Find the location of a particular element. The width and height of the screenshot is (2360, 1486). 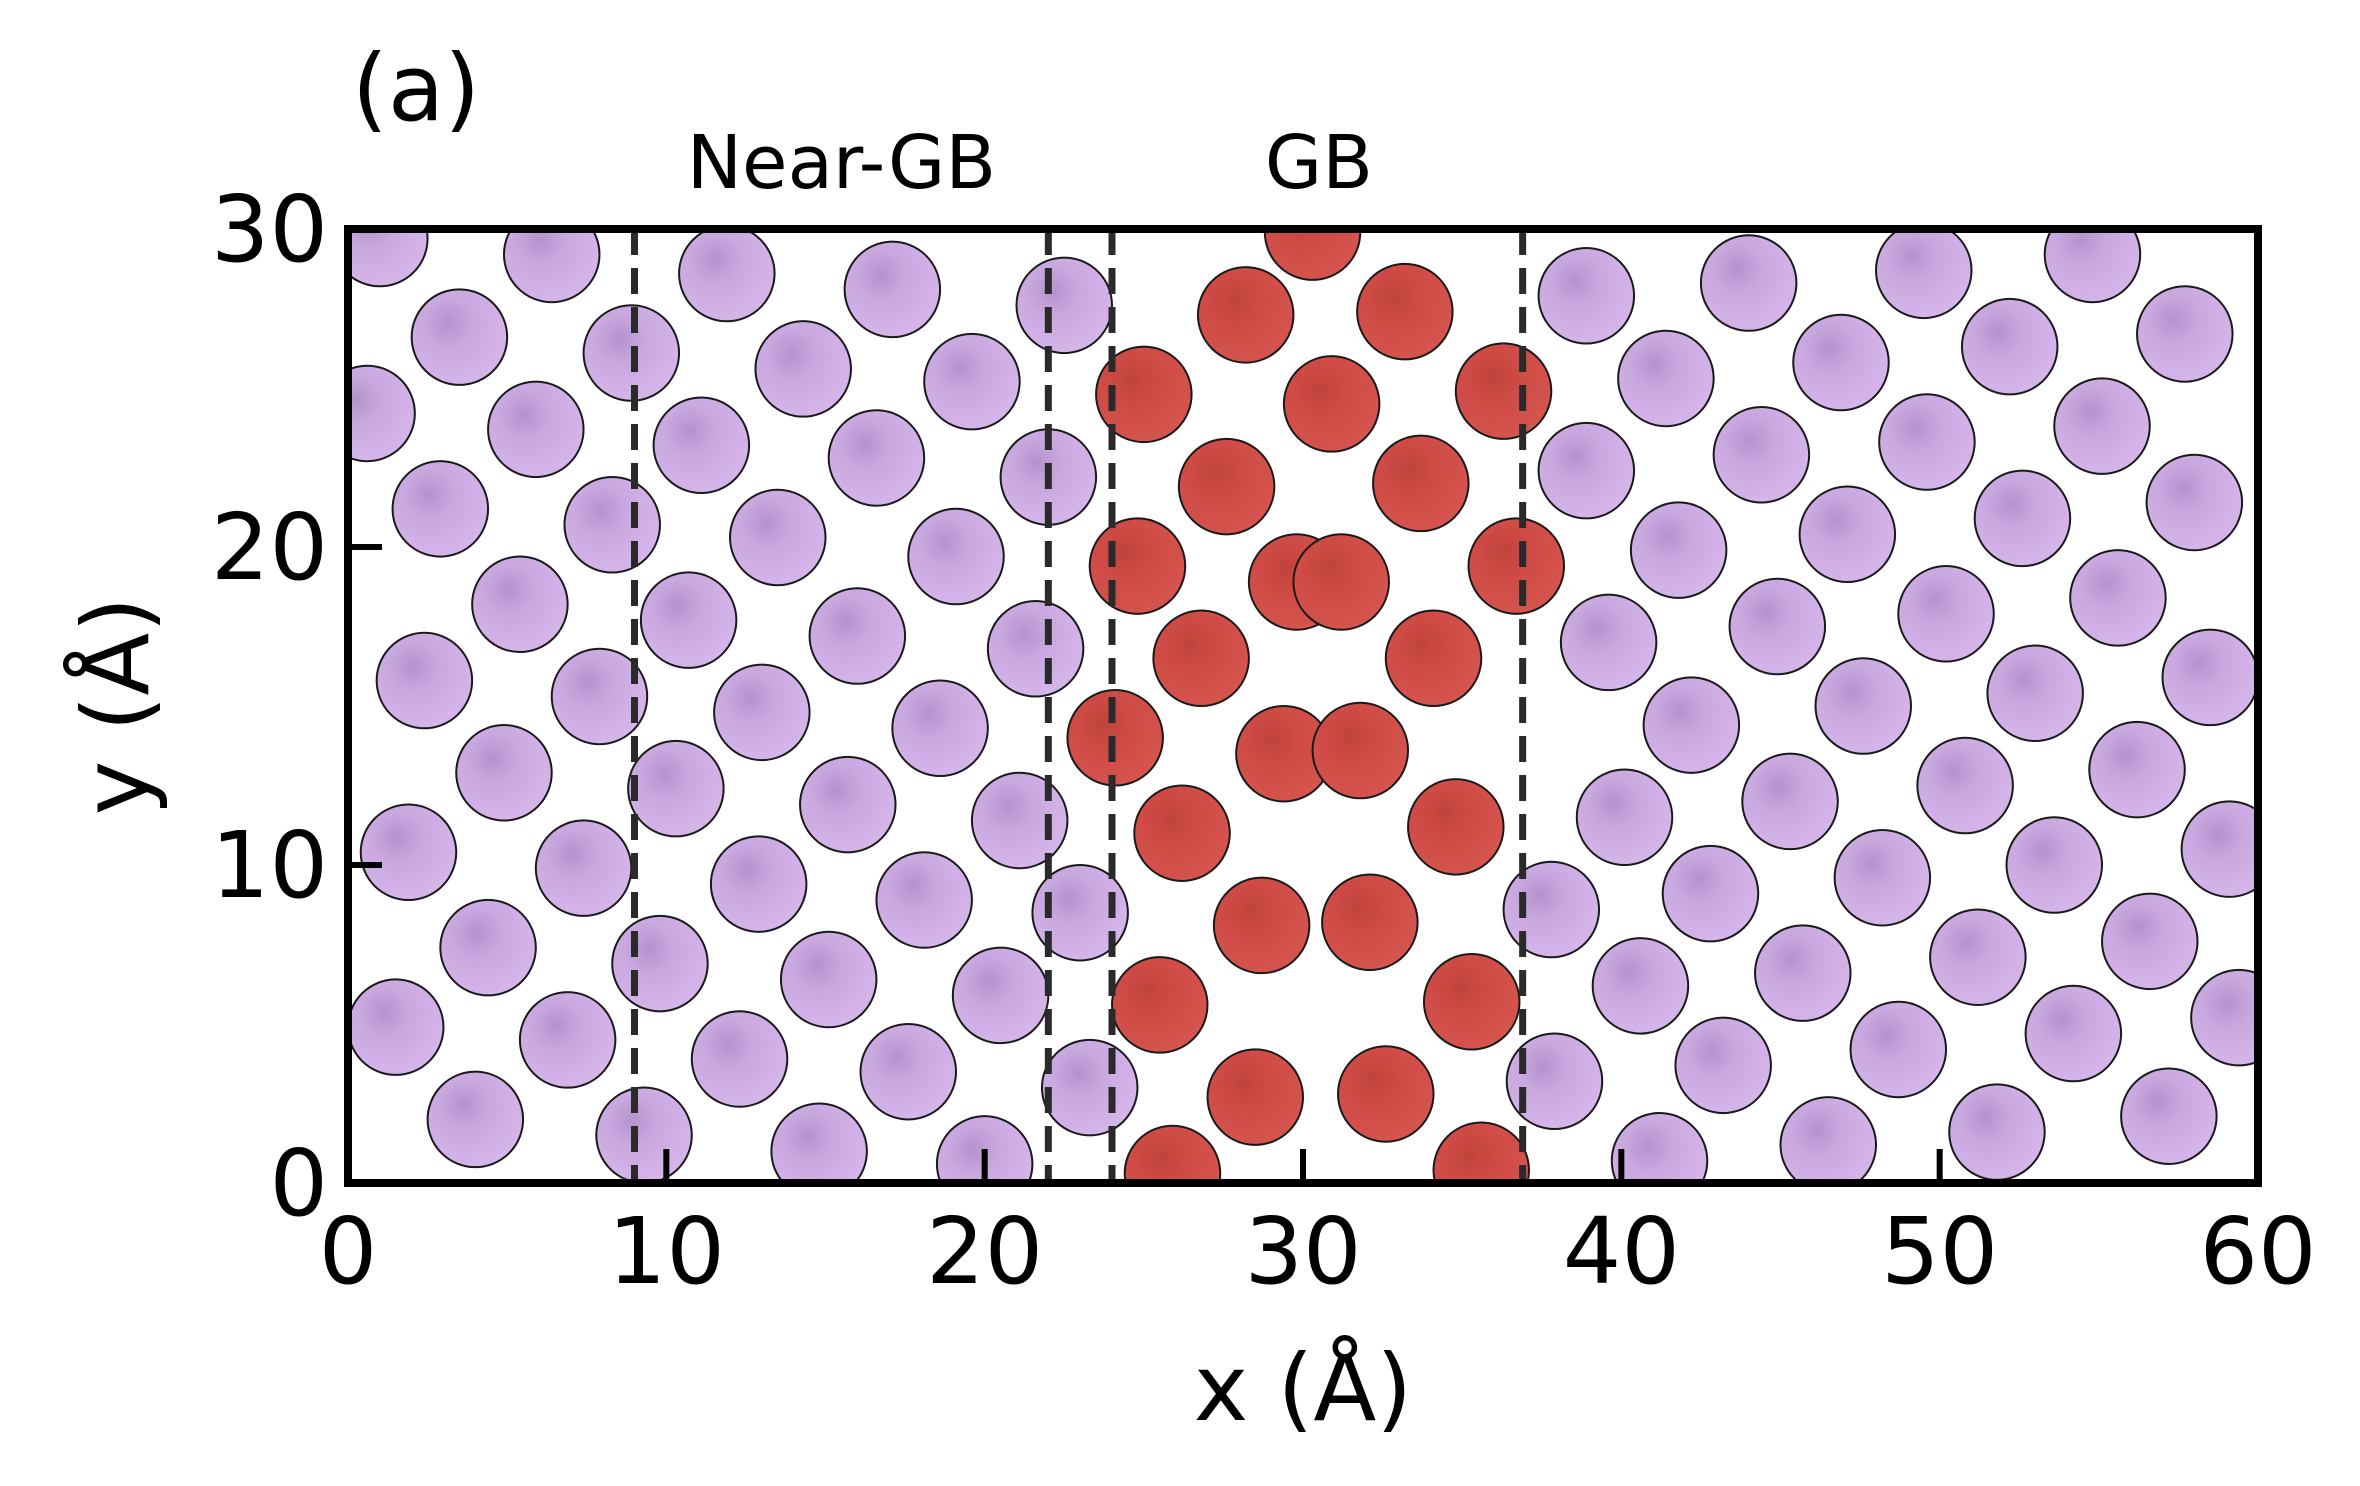

y-tick-labels: 0 10 20 30 is located at coordinates (269, 706).